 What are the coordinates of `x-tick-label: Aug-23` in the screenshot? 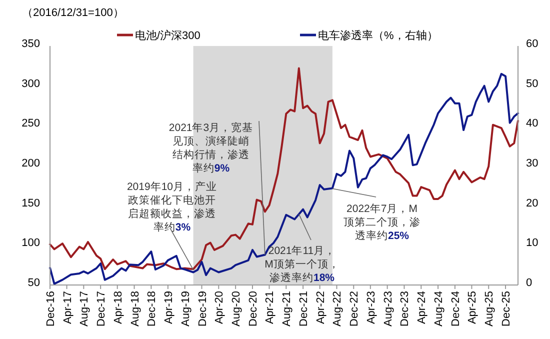 It's located at (388, 308).